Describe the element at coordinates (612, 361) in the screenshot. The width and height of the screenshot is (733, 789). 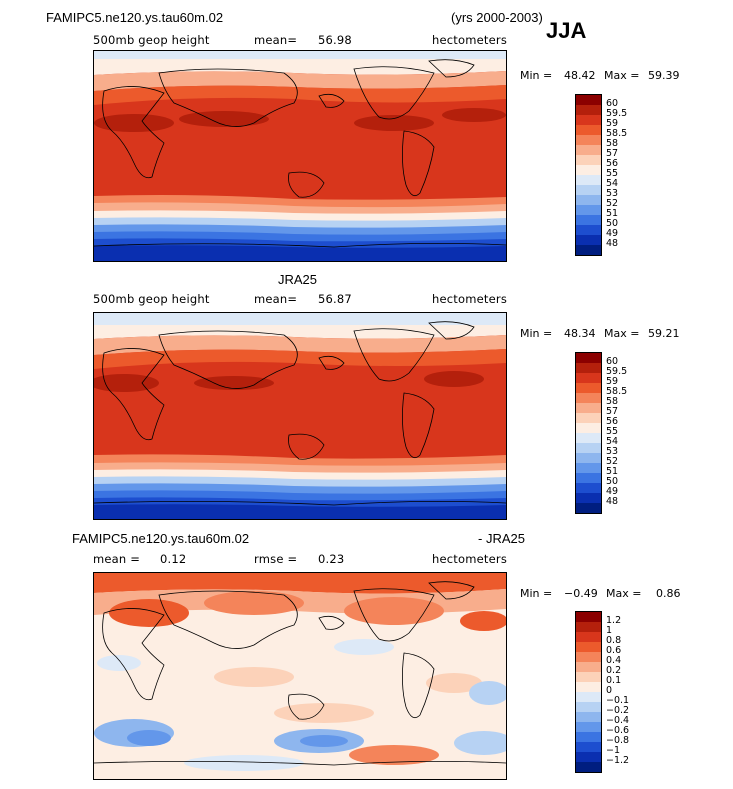
I see `colorbar-tick-label: 60` at that location.